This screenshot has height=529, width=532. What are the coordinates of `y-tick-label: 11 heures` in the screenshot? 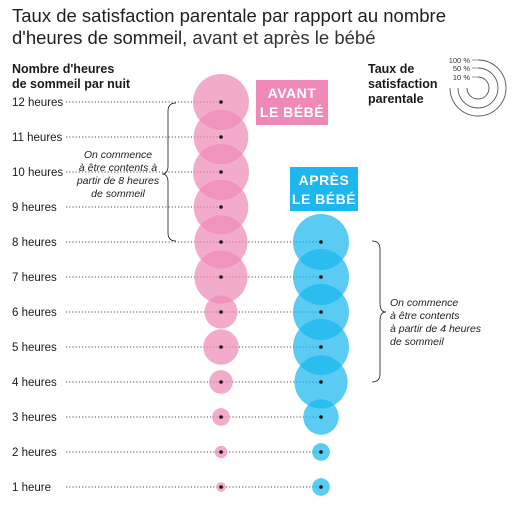 It's located at (37, 138).